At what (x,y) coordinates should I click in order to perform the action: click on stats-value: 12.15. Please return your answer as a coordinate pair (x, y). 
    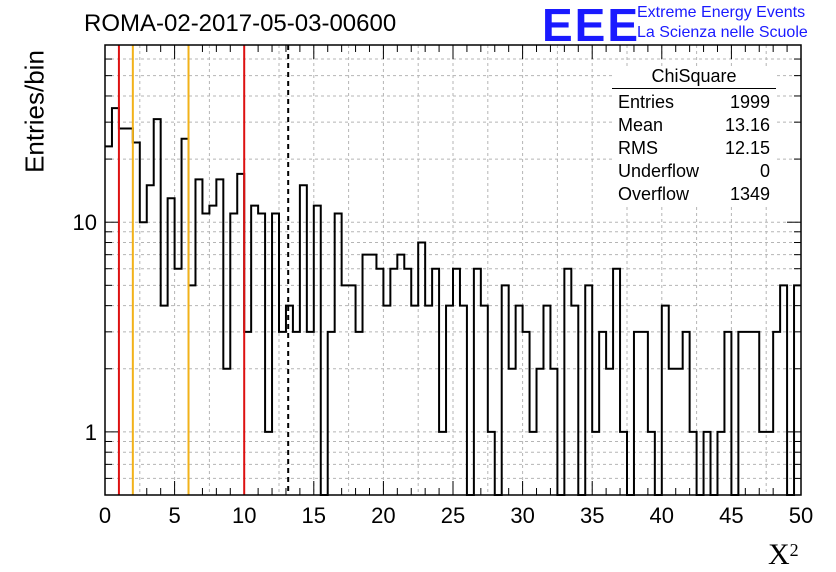
    Looking at the image, I should click on (747, 148).